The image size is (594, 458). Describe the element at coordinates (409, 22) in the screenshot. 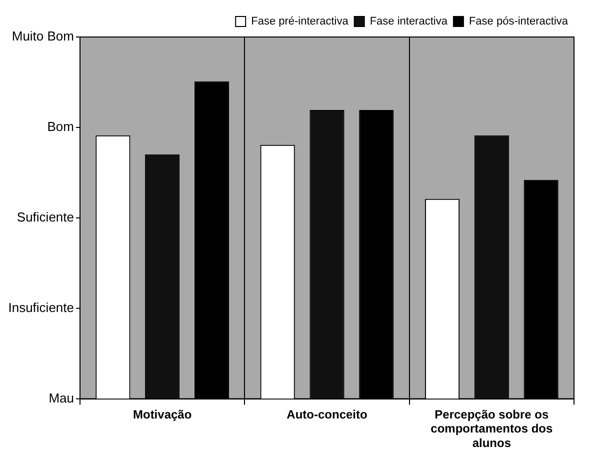

I see `legend-label: Fase interactiva` at that location.